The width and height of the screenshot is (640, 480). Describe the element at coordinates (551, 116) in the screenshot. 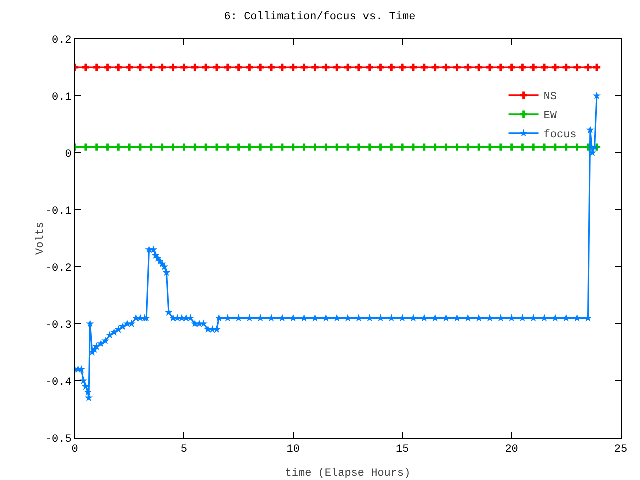

I see `legend-label: EW` at that location.